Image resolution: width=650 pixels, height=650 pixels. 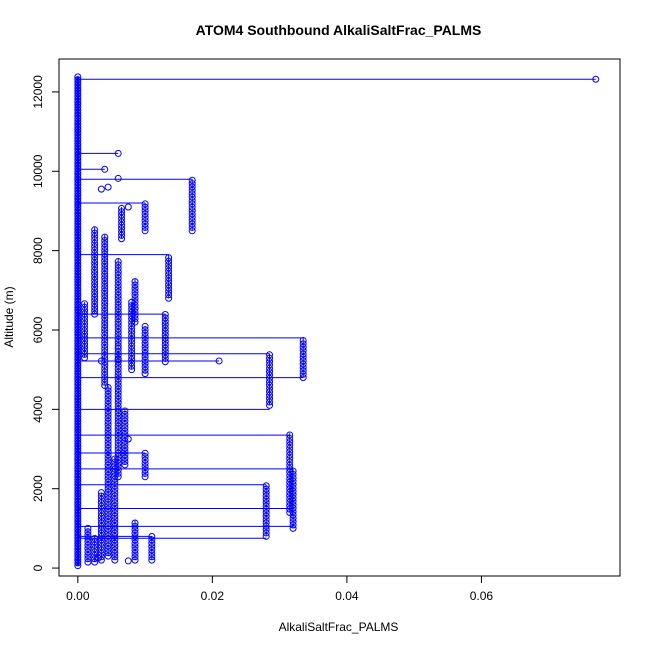 I want to click on y-tick-label: 6000, so click(x=38, y=329).